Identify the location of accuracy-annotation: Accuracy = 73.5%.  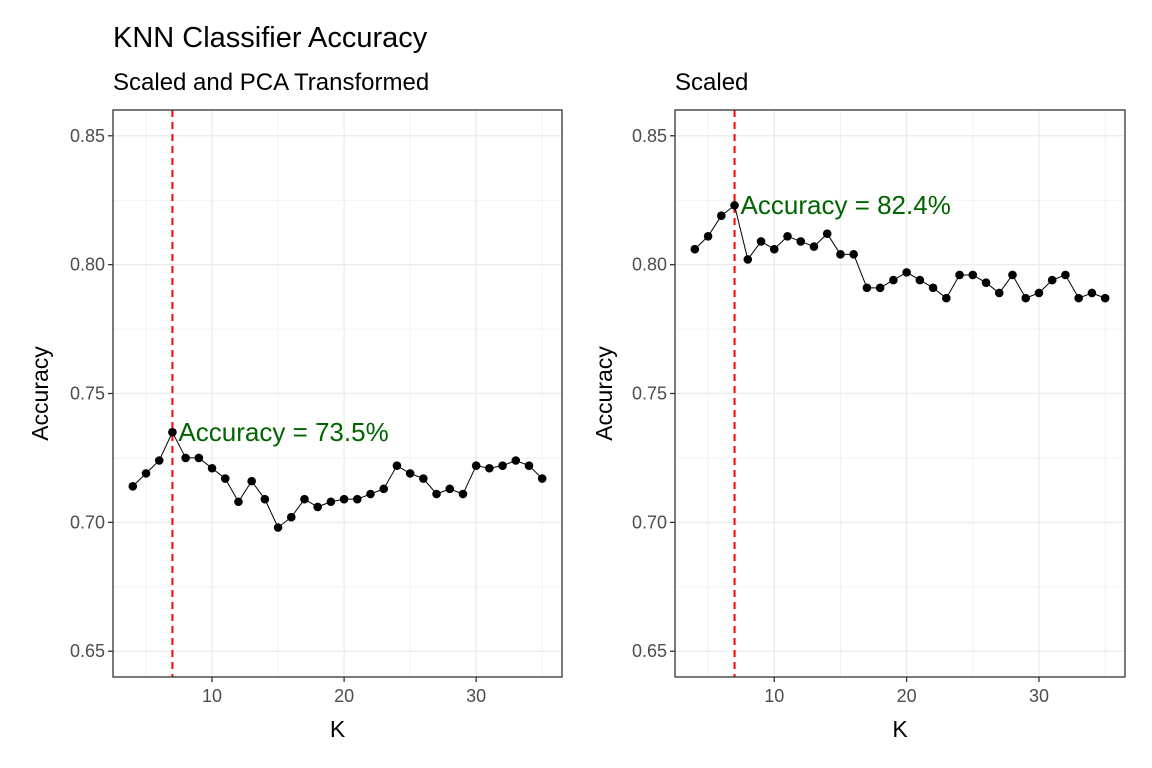
(283, 432).